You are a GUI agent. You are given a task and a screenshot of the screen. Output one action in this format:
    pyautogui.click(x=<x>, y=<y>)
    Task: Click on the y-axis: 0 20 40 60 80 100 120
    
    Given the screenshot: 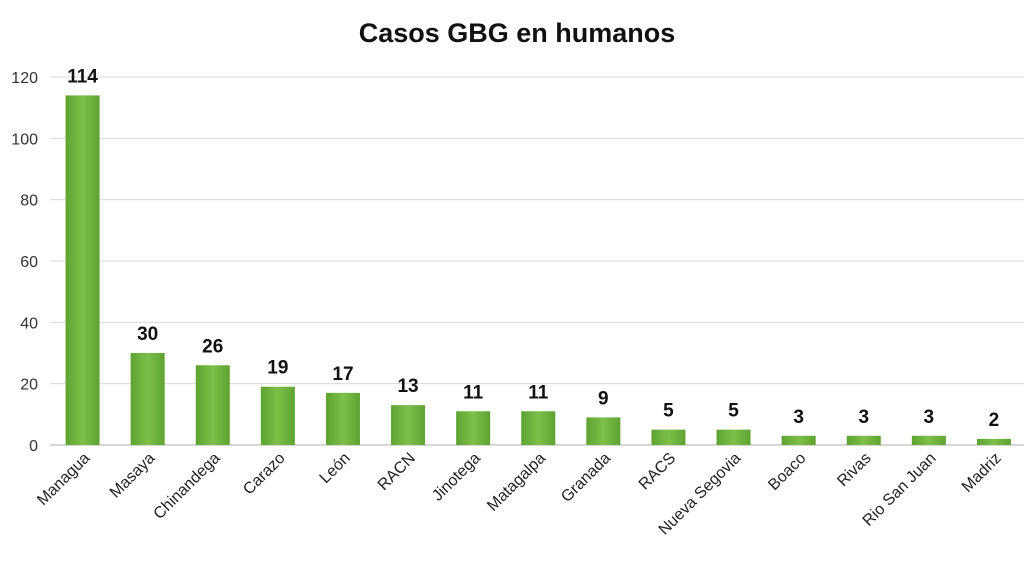 What is the action you would take?
    pyautogui.click(x=24, y=262)
    